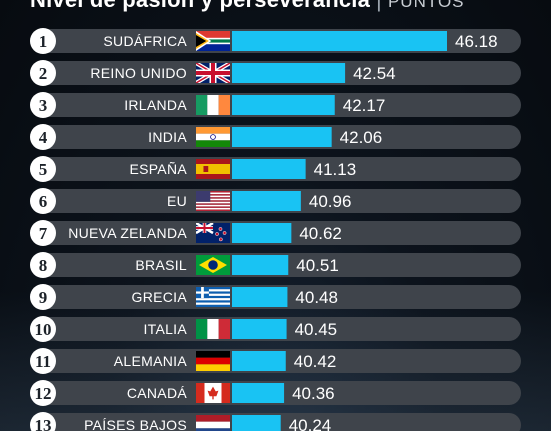 The width and height of the screenshot is (551, 431). What do you see at coordinates (317, 265) in the screenshot?
I see `value-label: 40.51` at bounding box center [317, 265].